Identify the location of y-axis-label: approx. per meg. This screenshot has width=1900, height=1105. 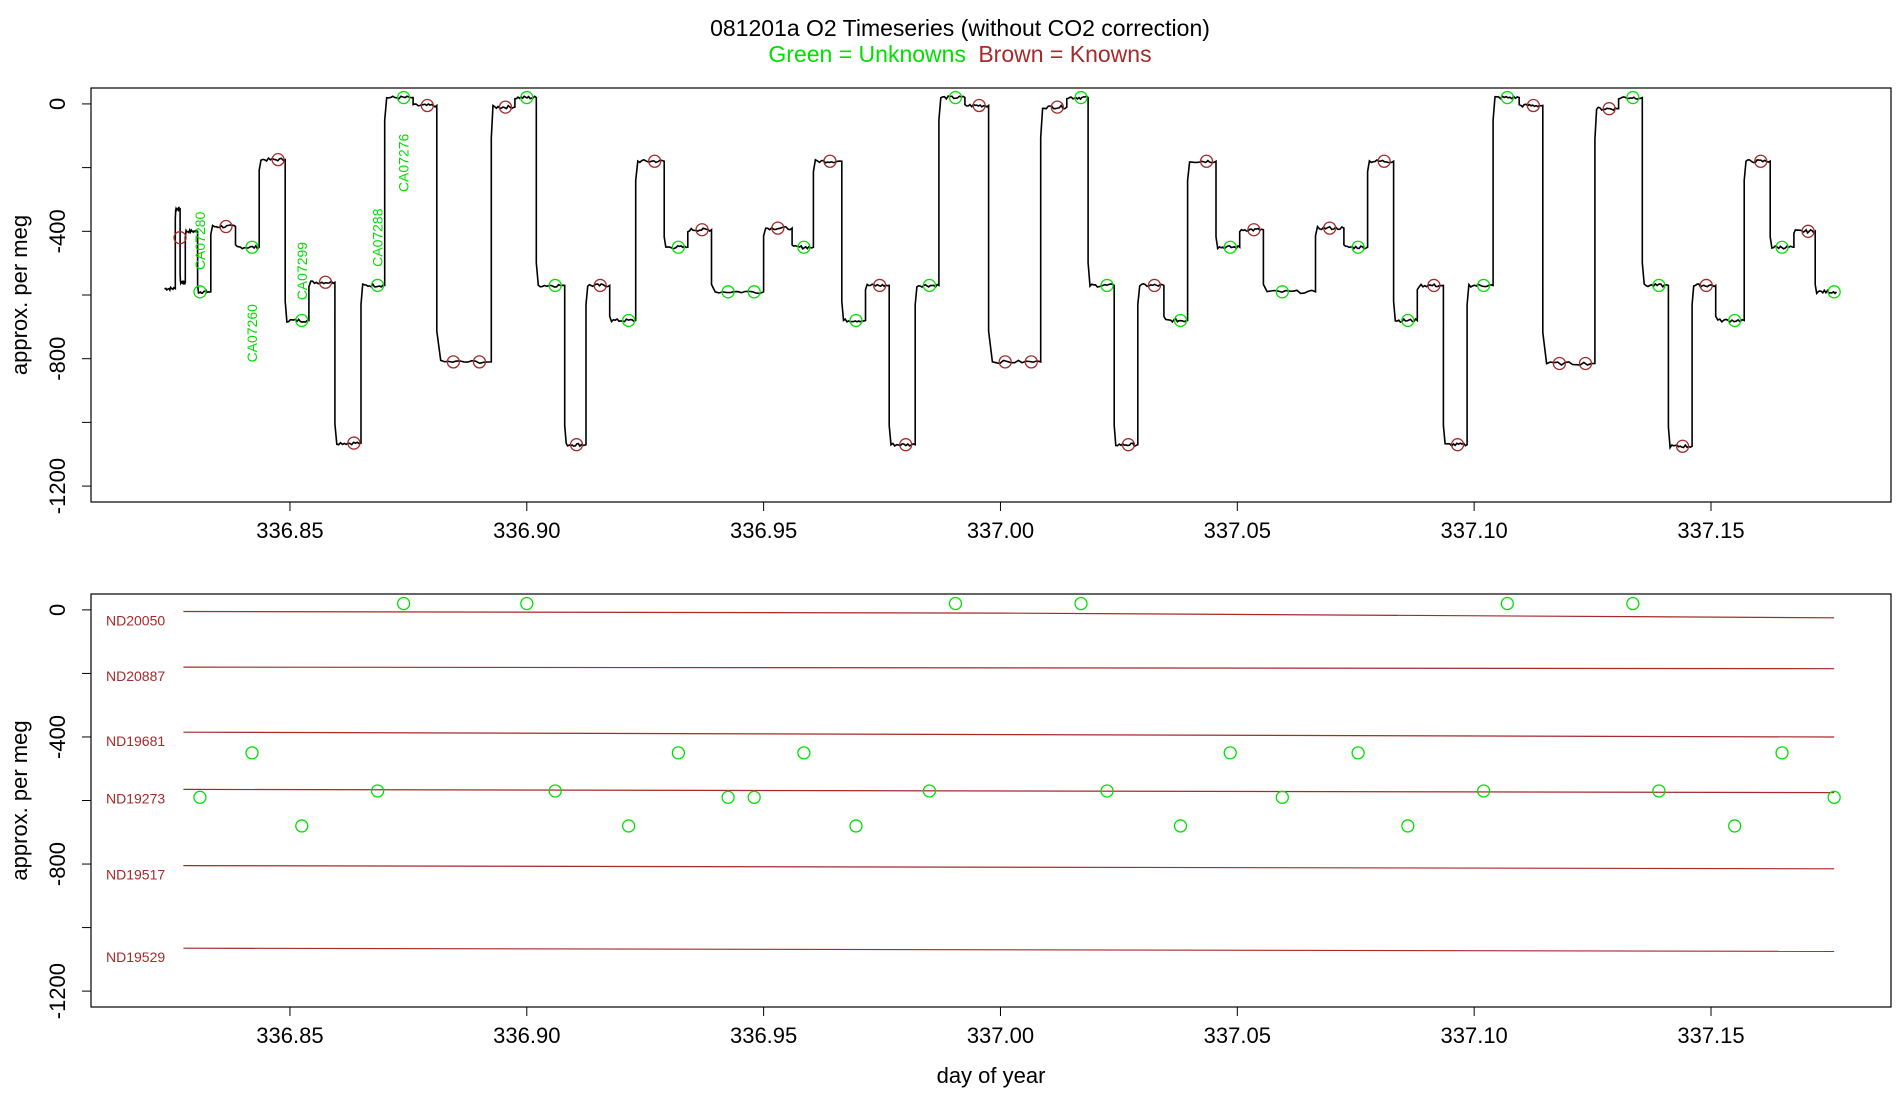
(19, 800).